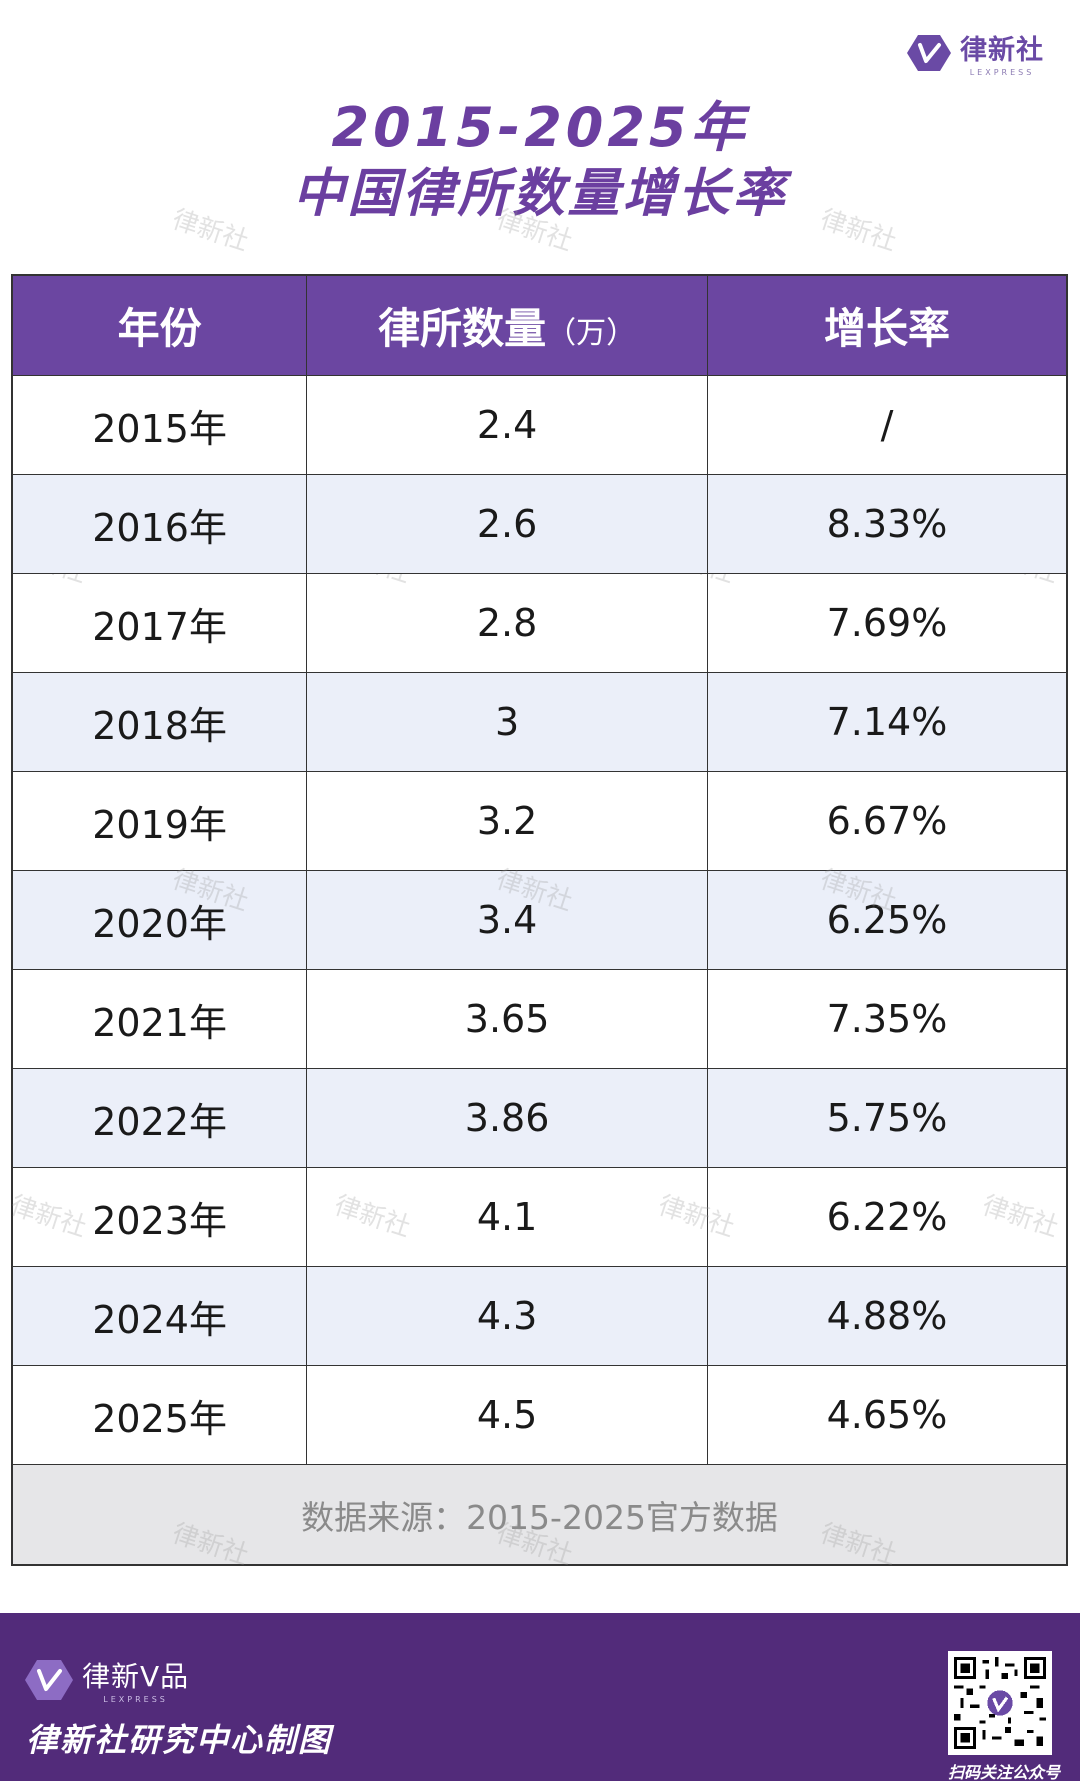 This screenshot has height=1781, width=1080. What do you see at coordinates (887, 1019) in the screenshot?
I see `cell-rate: 7.35%` at bounding box center [887, 1019].